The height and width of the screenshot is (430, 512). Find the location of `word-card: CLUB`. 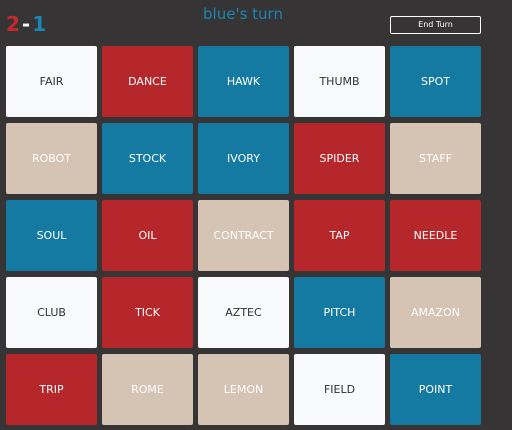

word-card: CLUB is located at coordinates (51, 312).